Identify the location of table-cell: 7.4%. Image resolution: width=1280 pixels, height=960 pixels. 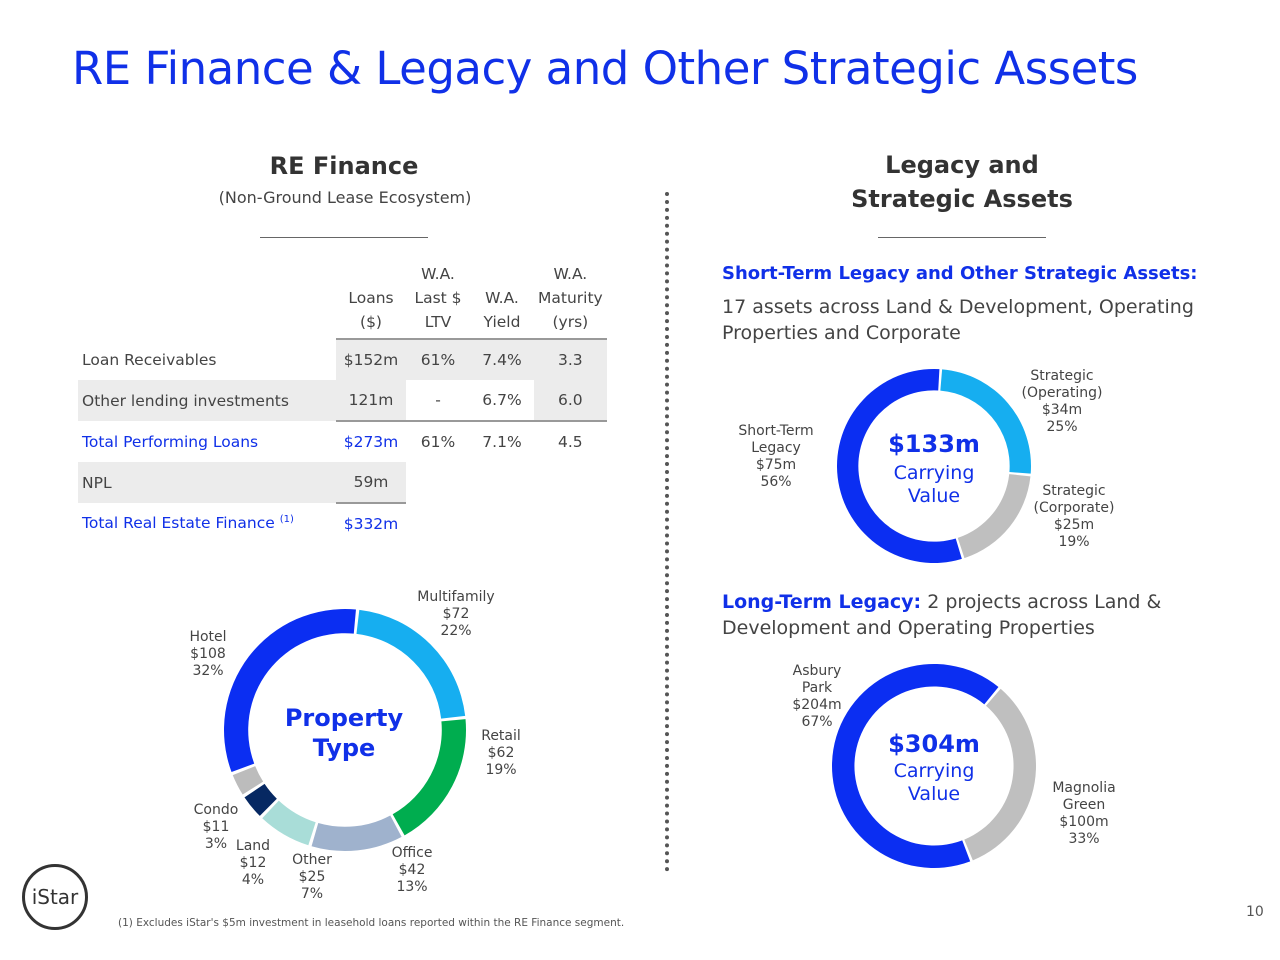
(502, 359).